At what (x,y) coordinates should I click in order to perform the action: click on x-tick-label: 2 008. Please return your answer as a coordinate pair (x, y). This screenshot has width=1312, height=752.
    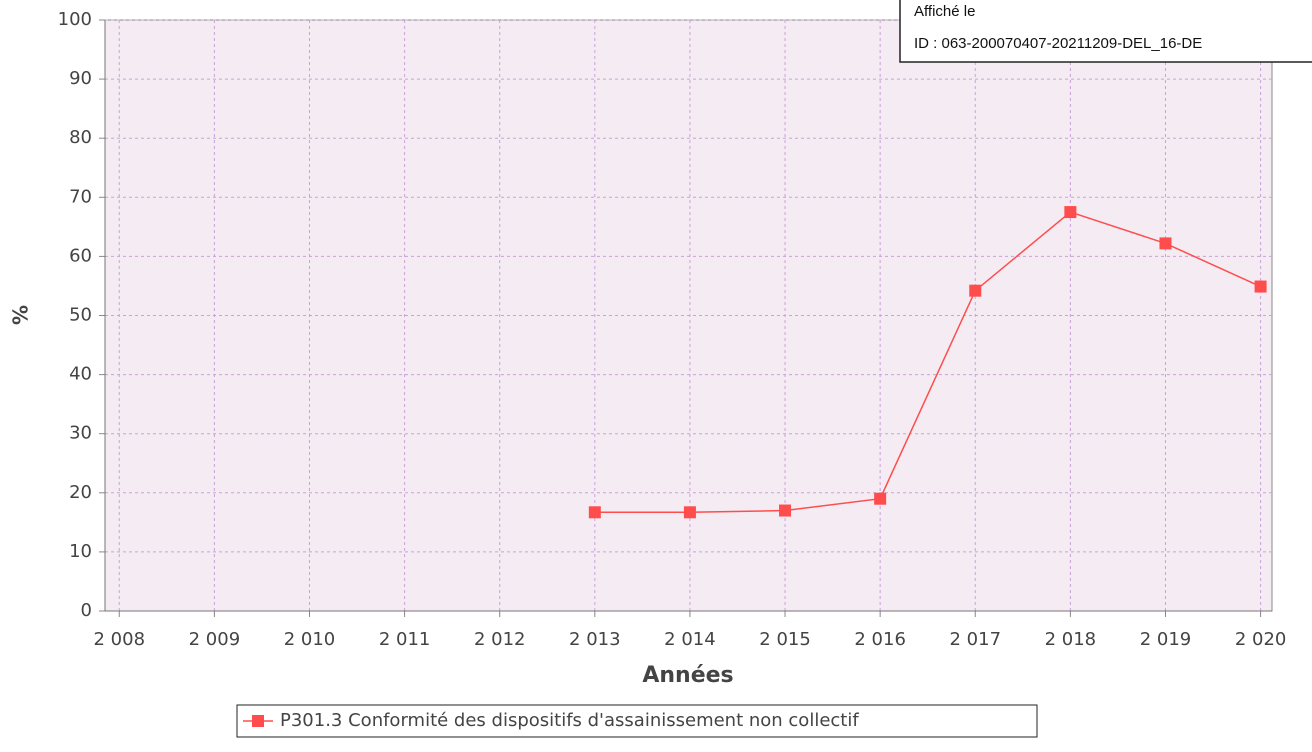
    Looking at the image, I should click on (120, 639).